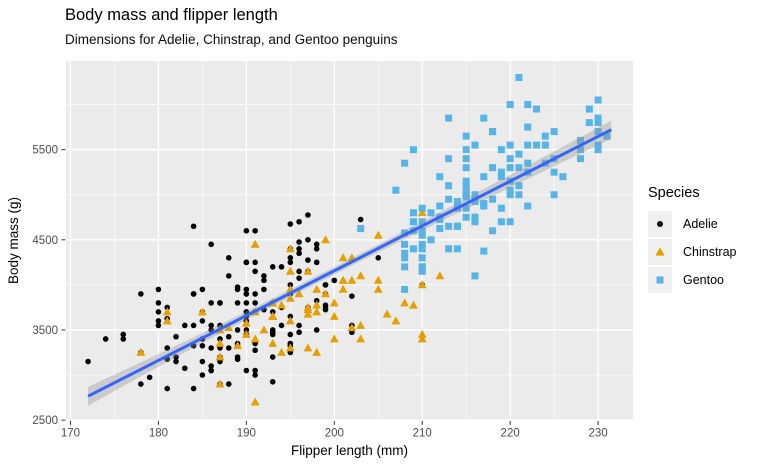 The width and height of the screenshot is (764, 472). Describe the element at coordinates (349, 450) in the screenshot. I see `x-axis-title: Flipper length (mm)` at that location.